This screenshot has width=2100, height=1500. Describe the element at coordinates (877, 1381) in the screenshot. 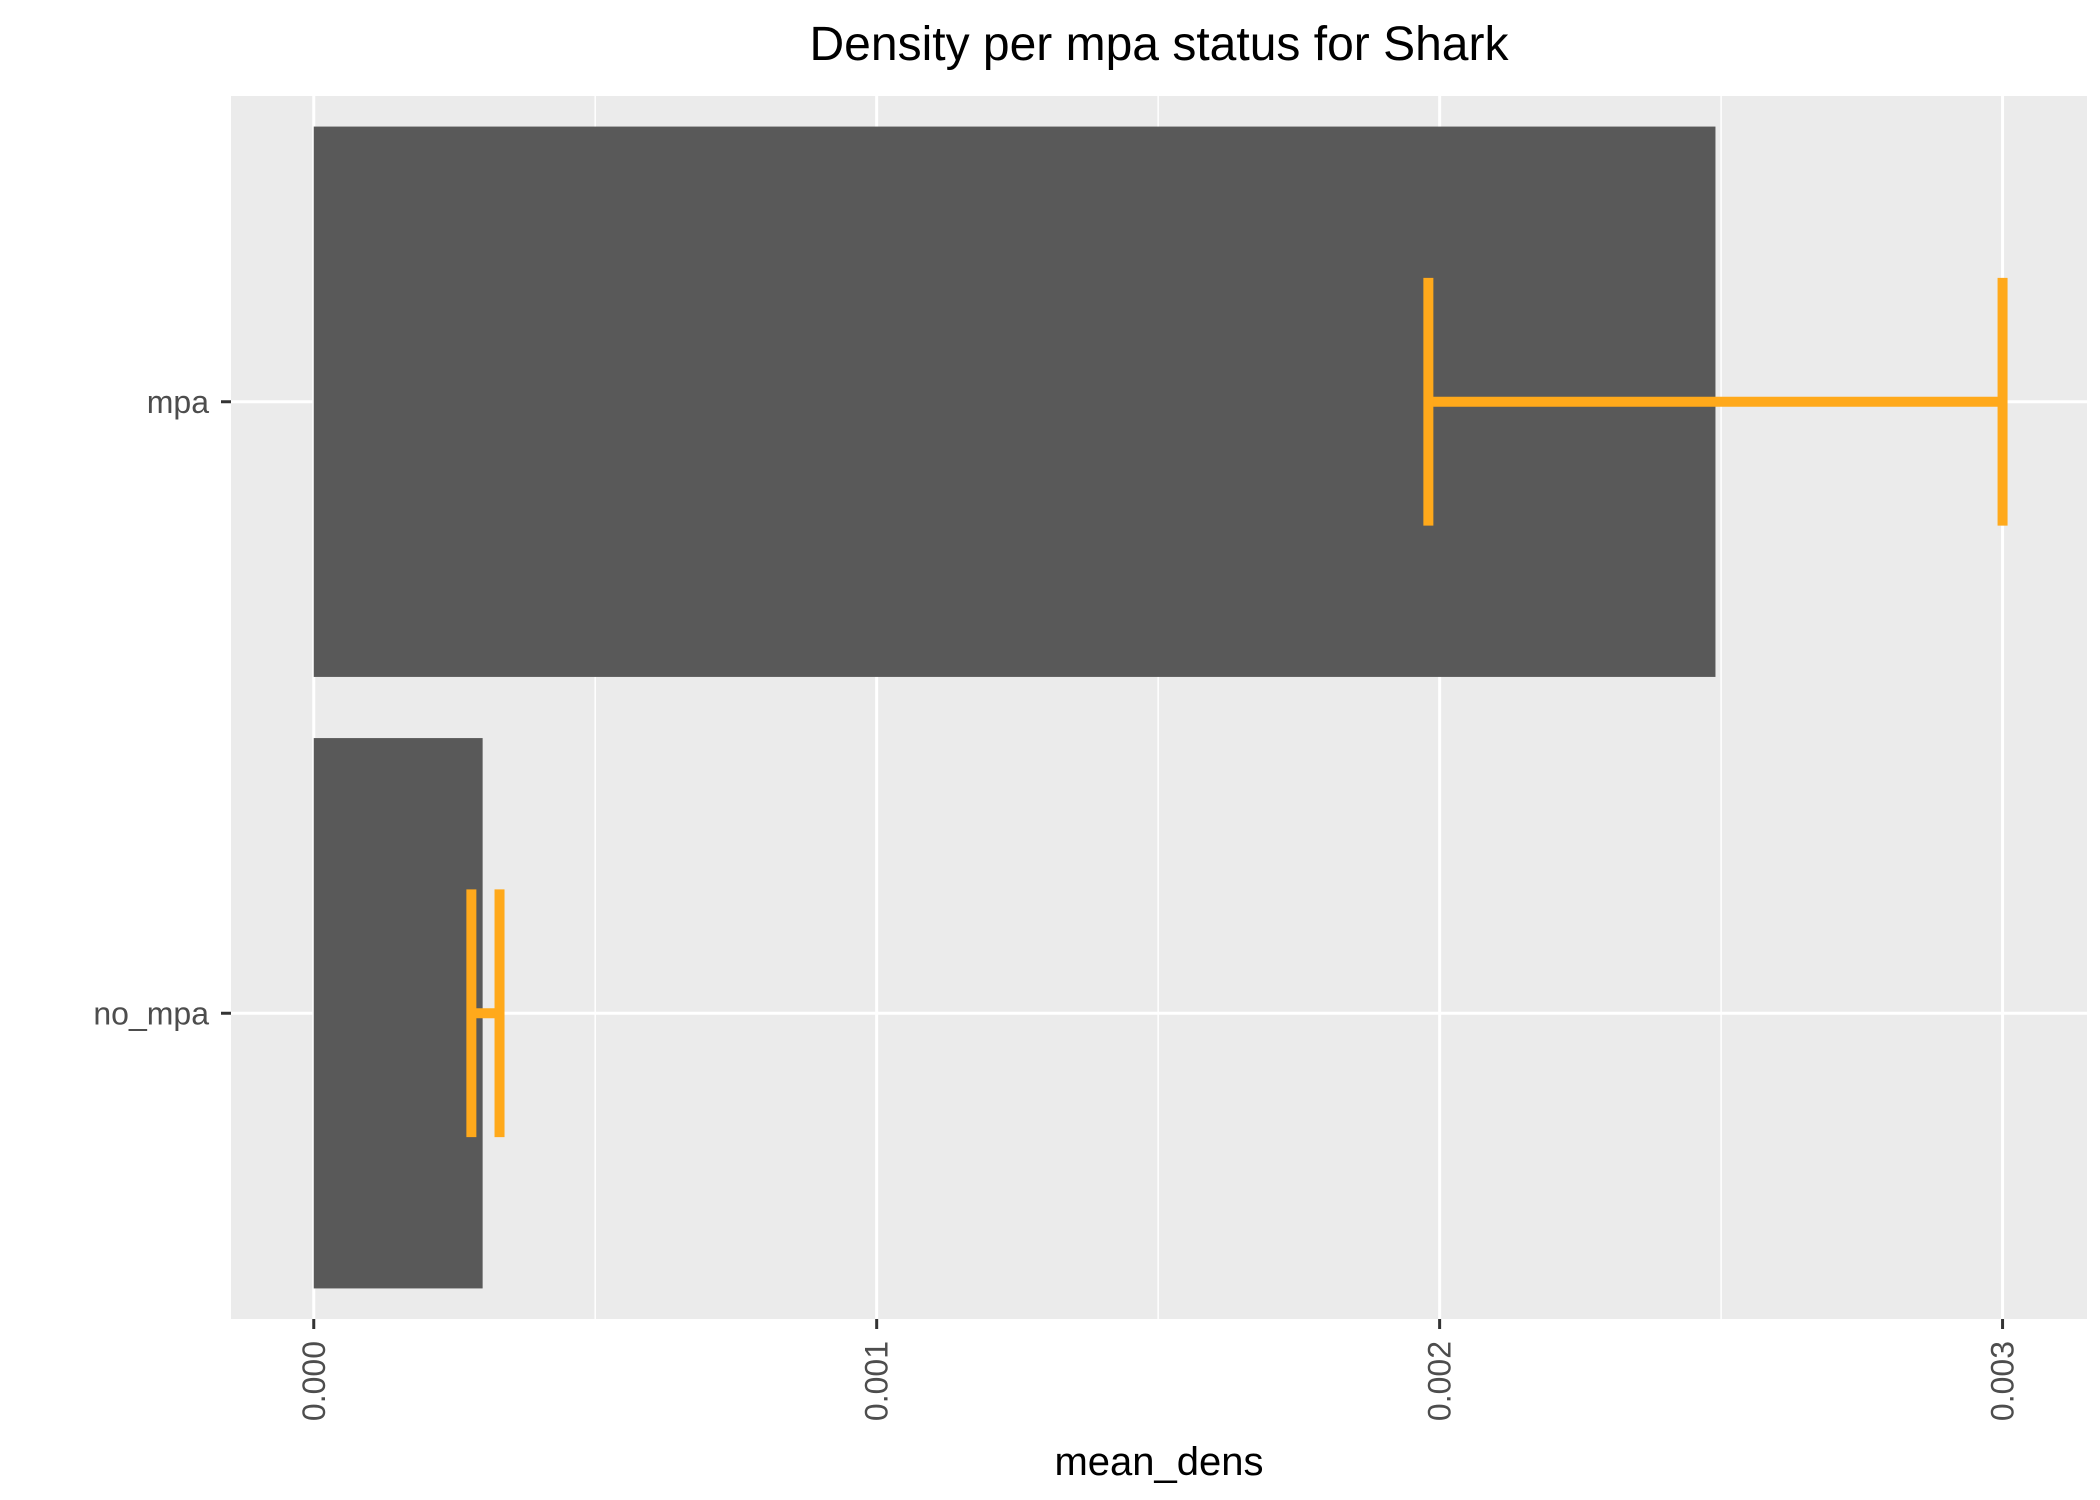

I see `x-tick-label: 0.001` at that location.